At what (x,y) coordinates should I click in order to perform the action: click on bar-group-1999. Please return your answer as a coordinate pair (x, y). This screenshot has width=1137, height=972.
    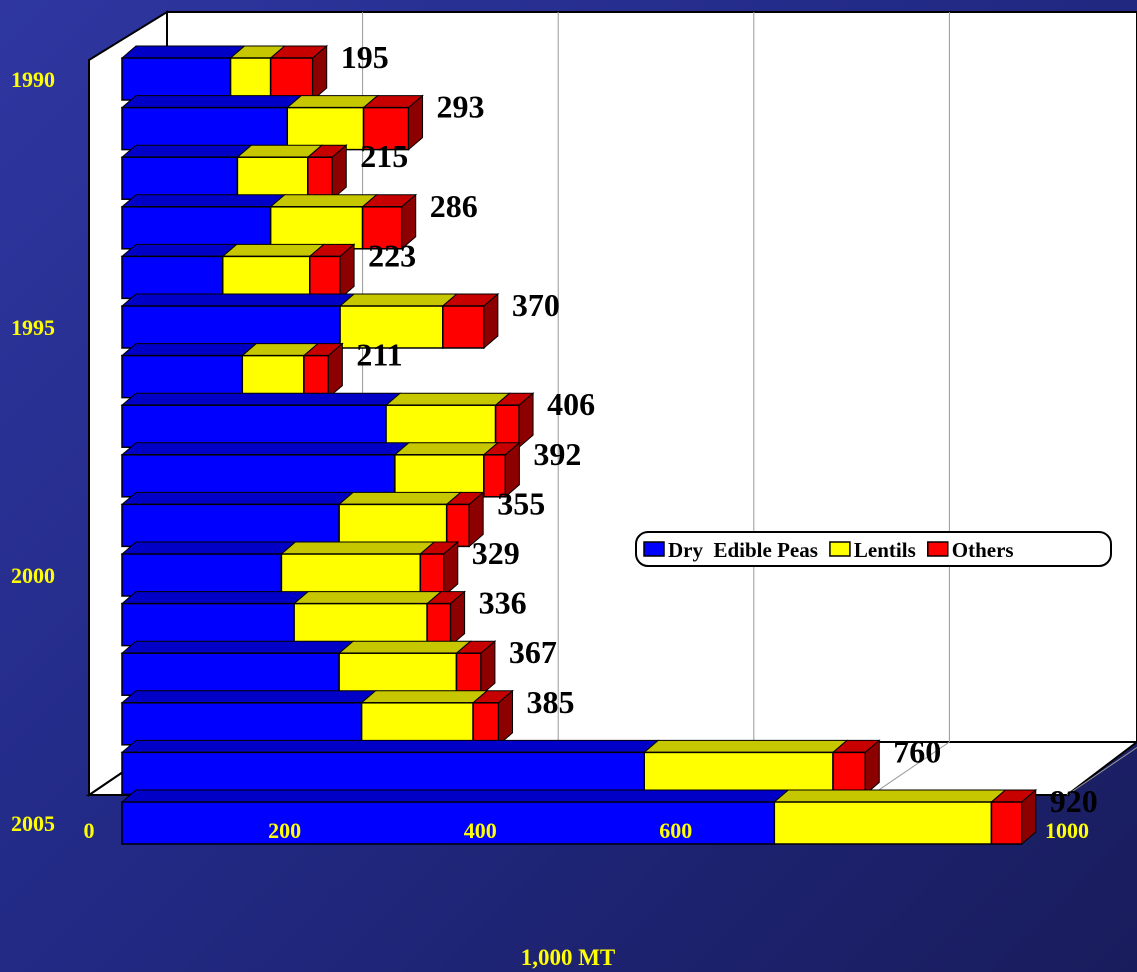
    Looking at the image, I should click on (302, 519).